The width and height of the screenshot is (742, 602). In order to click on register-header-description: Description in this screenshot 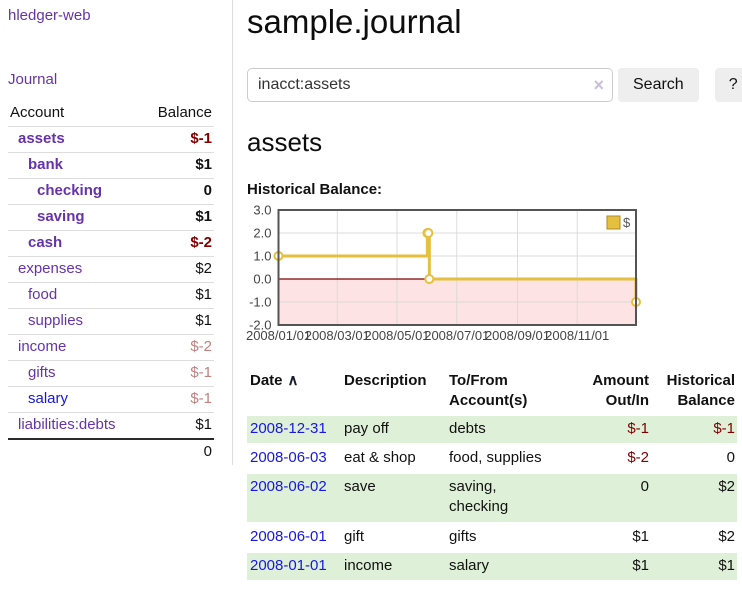, I will do `click(385, 380)`.